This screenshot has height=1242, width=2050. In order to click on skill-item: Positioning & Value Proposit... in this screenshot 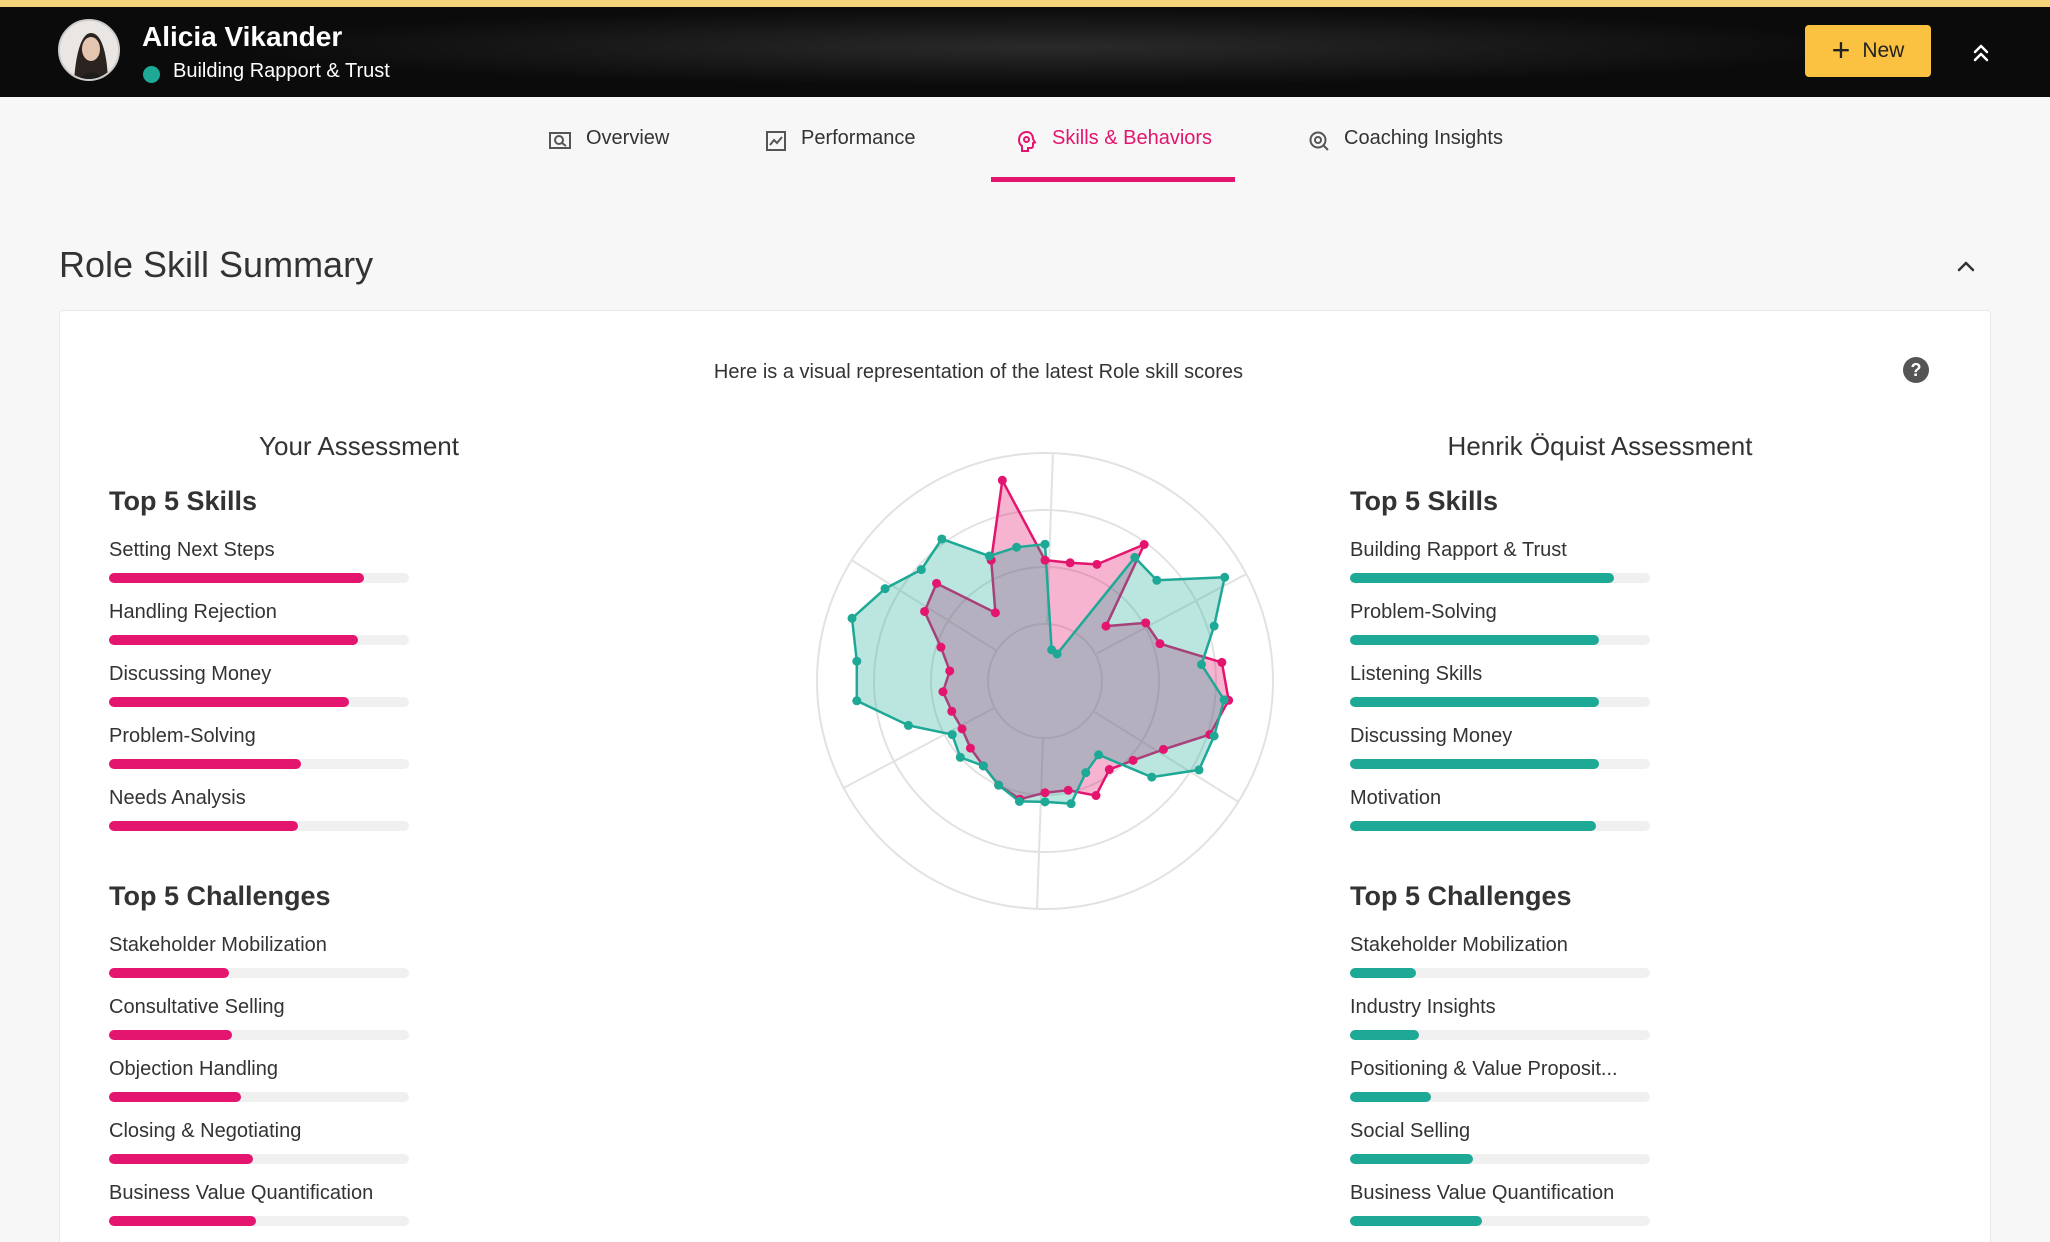, I will do `click(1650, 1080)`.